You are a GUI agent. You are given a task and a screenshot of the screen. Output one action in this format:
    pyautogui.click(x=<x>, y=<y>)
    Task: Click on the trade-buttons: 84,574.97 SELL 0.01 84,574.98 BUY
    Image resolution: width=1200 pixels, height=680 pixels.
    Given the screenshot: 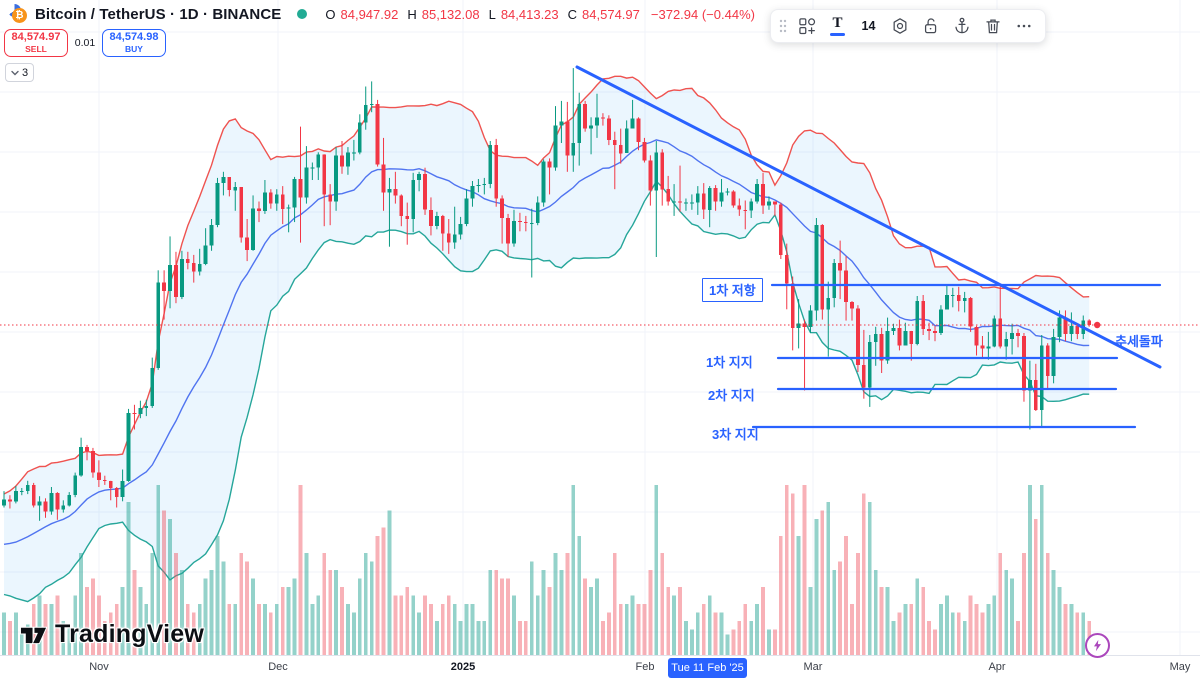 What is the action you would take?
    pyautogui.click(x=85, y=43)
    